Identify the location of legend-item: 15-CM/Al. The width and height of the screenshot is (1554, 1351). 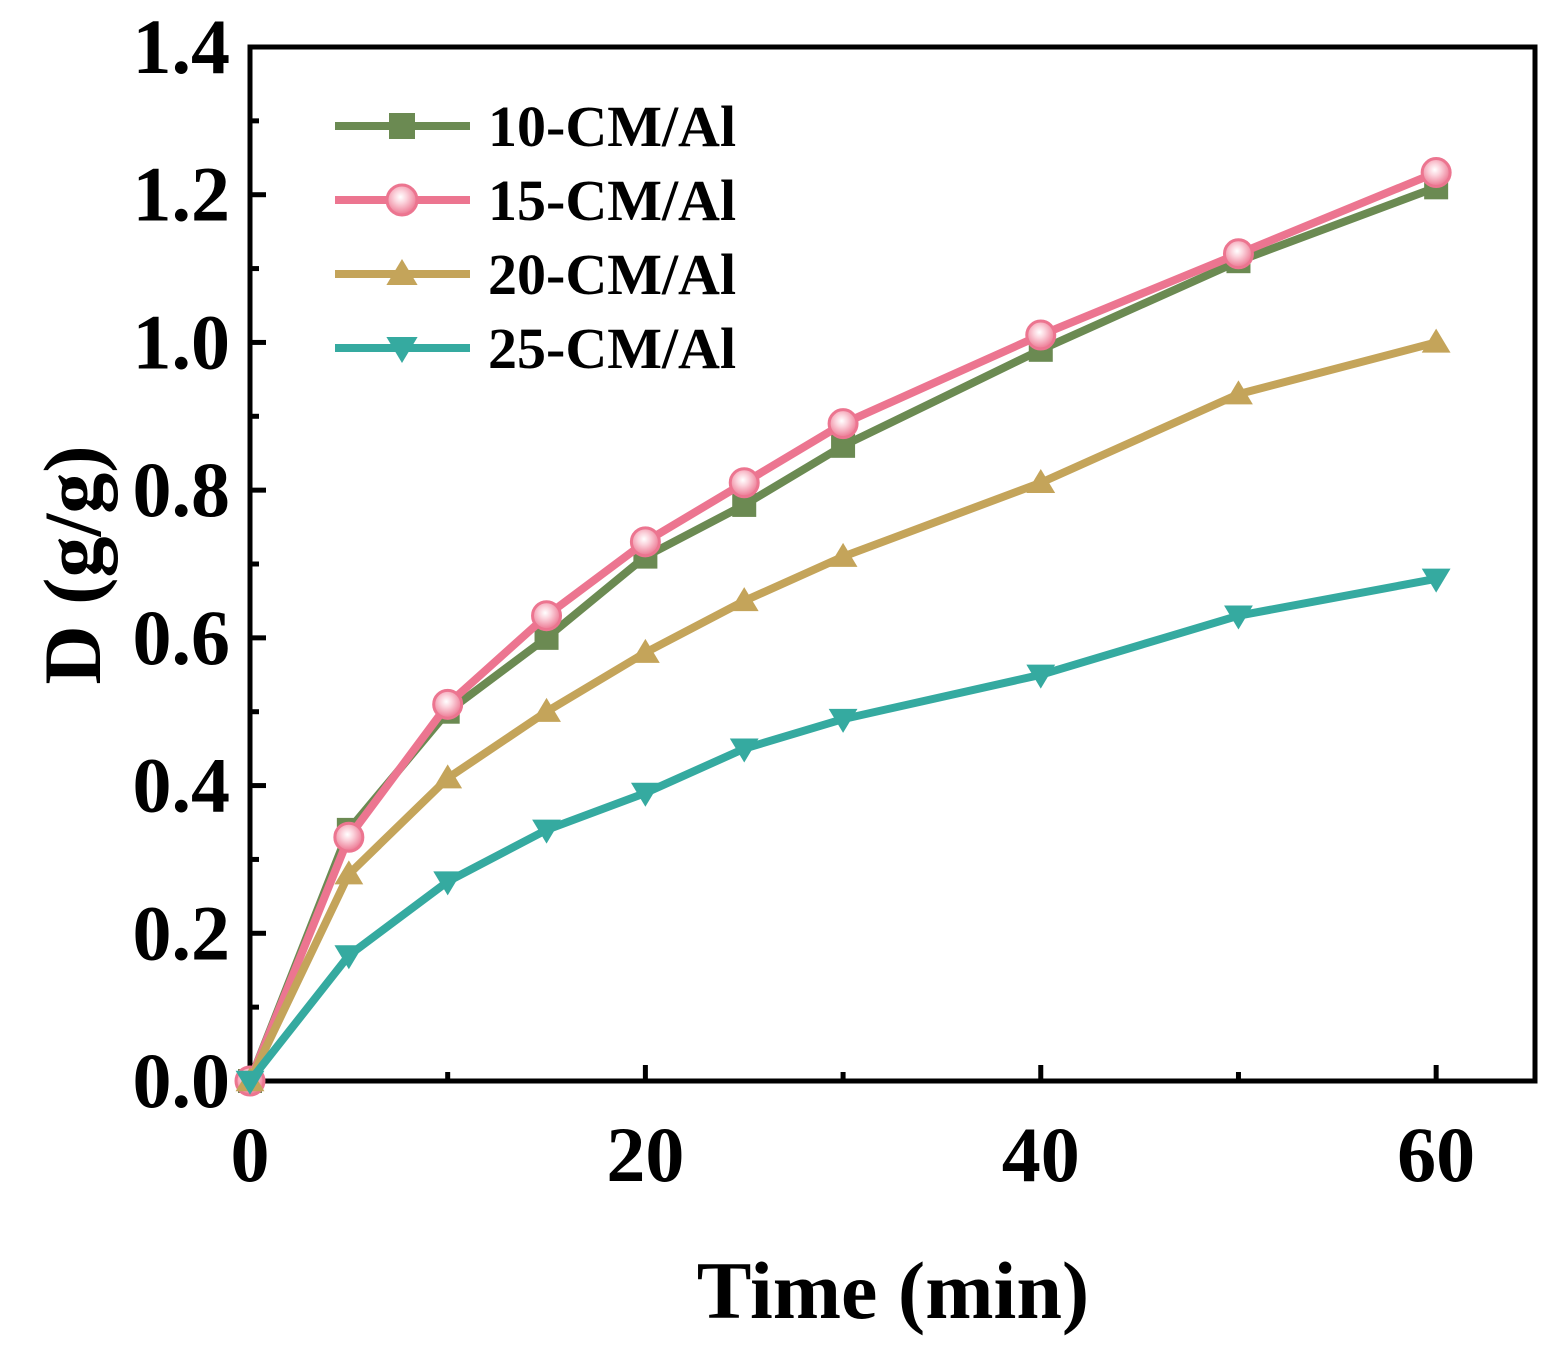
(535, 200).